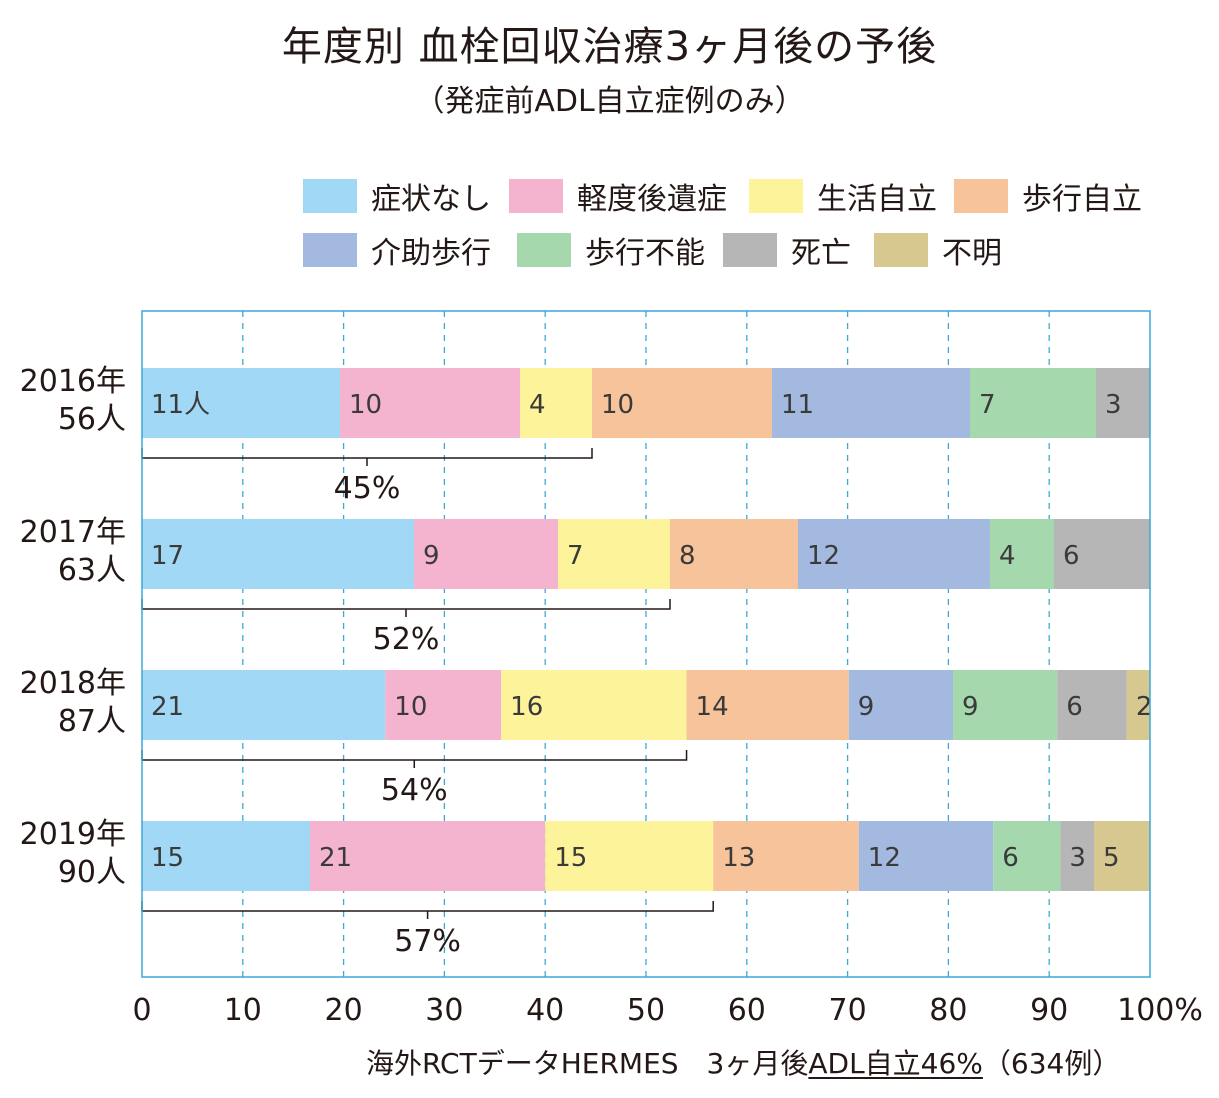  I want to click on bracket-label: 45%, so click(367, 488).